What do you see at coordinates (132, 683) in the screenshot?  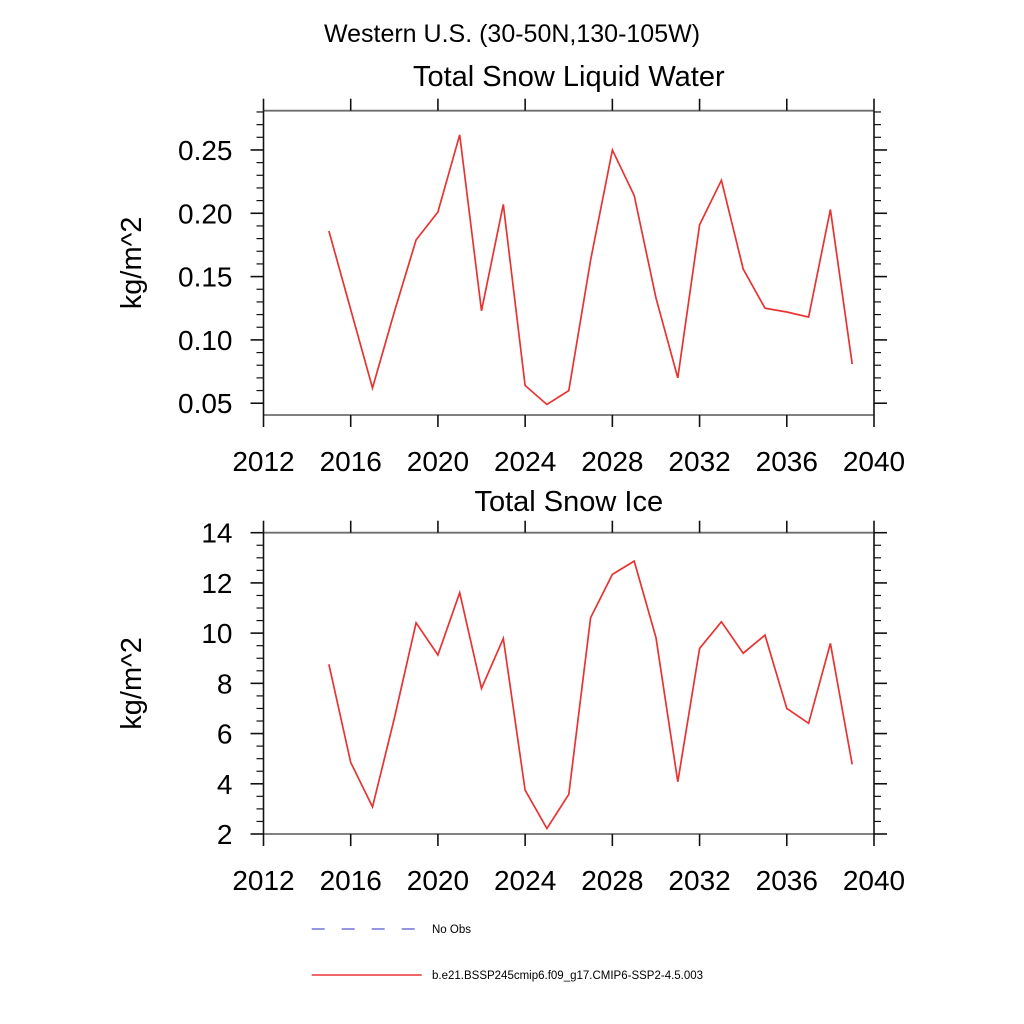 I see `chart-2-y-axis-label: kg/m^2` at bounding box center [132, 683].